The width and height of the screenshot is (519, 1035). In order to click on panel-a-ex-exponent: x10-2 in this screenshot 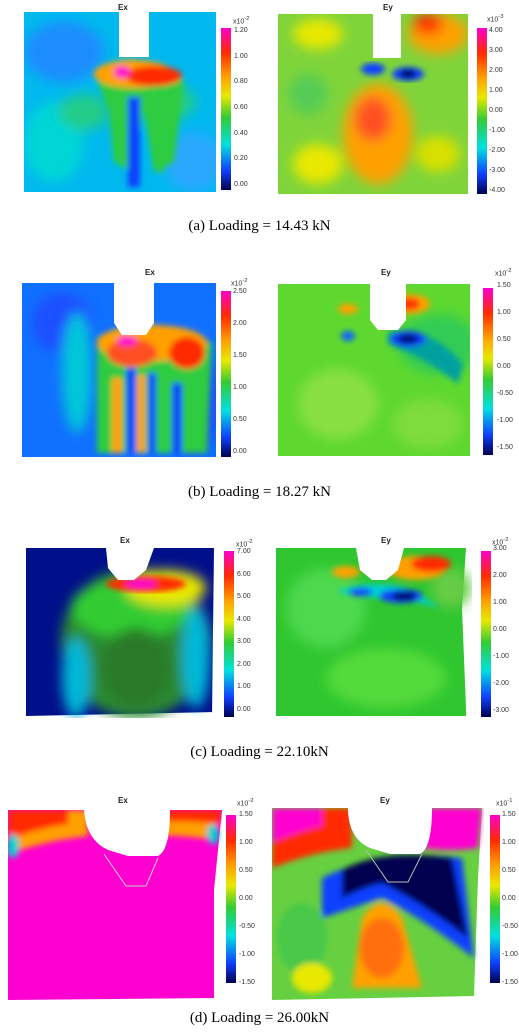, I will do `click(241, 21)`.